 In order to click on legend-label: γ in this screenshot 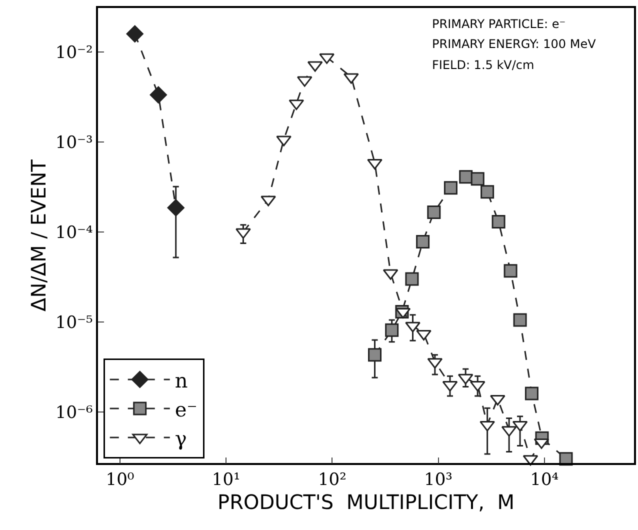, I will do `click(180, 438)`.